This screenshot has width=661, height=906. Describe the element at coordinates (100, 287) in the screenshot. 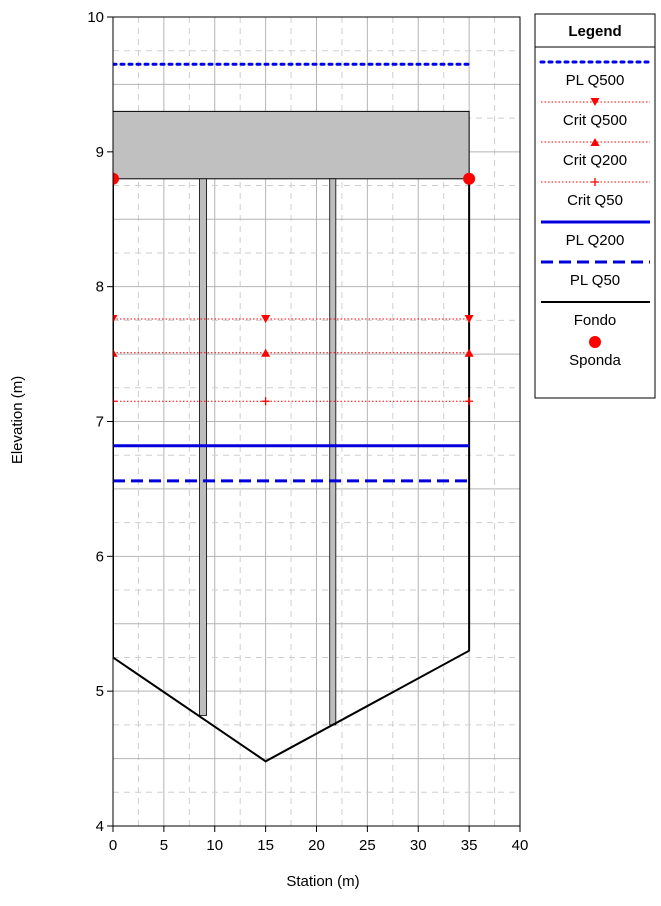

I see `y-tick-label: 8` at that location.